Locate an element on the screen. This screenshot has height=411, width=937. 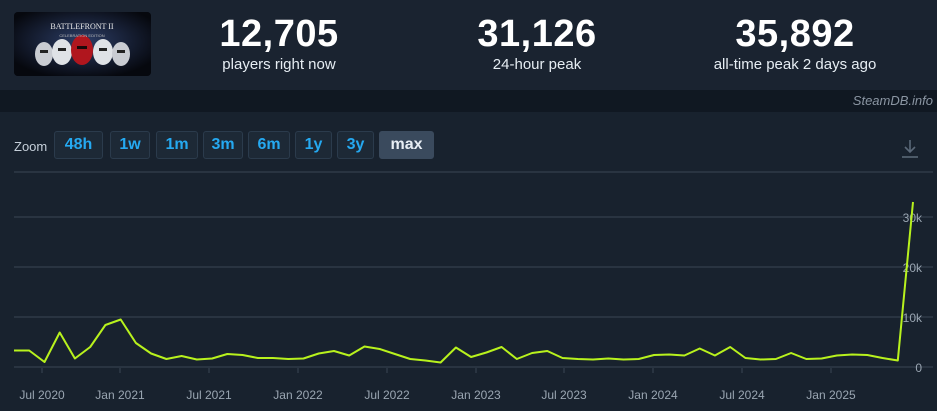
peak-24h-stat: 31,126 24-hour peak is located at coordinates (537, 43).